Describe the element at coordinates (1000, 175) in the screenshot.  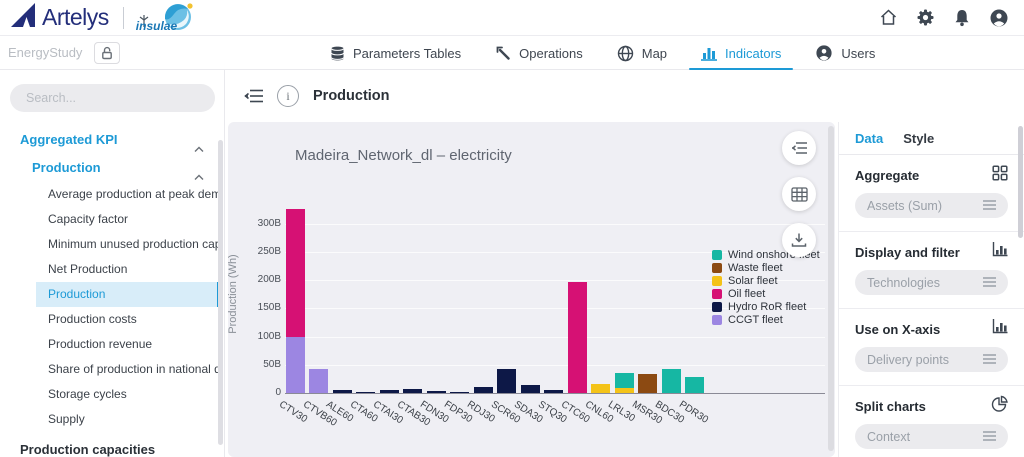
I see `grid-icon` at that location.